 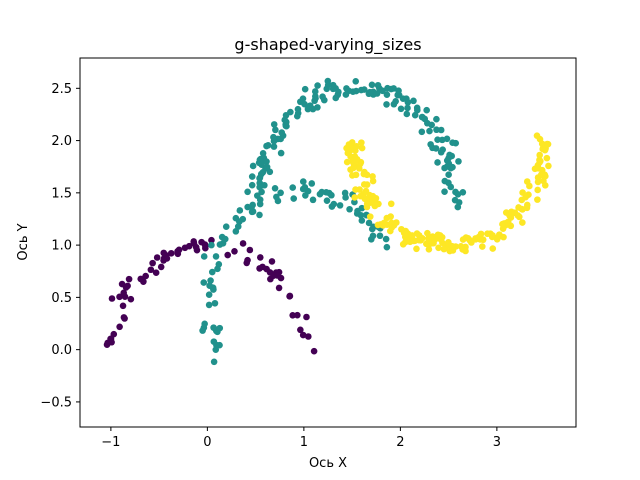 What do you see at coordinates (497, 442) in the screenshot?
I see `x-tick-label: 3` at bounding box center [497, 442].